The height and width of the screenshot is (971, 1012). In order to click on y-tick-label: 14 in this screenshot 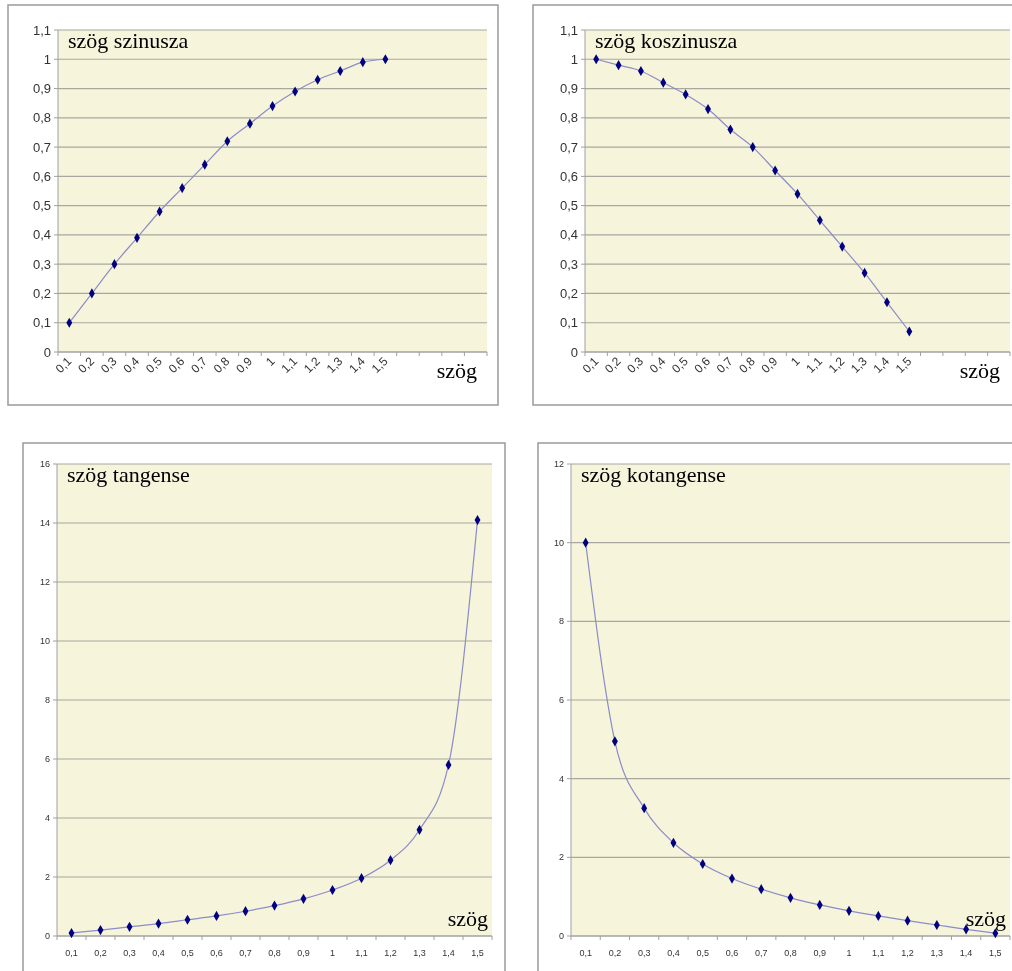, I will do `click(44, 523)`.